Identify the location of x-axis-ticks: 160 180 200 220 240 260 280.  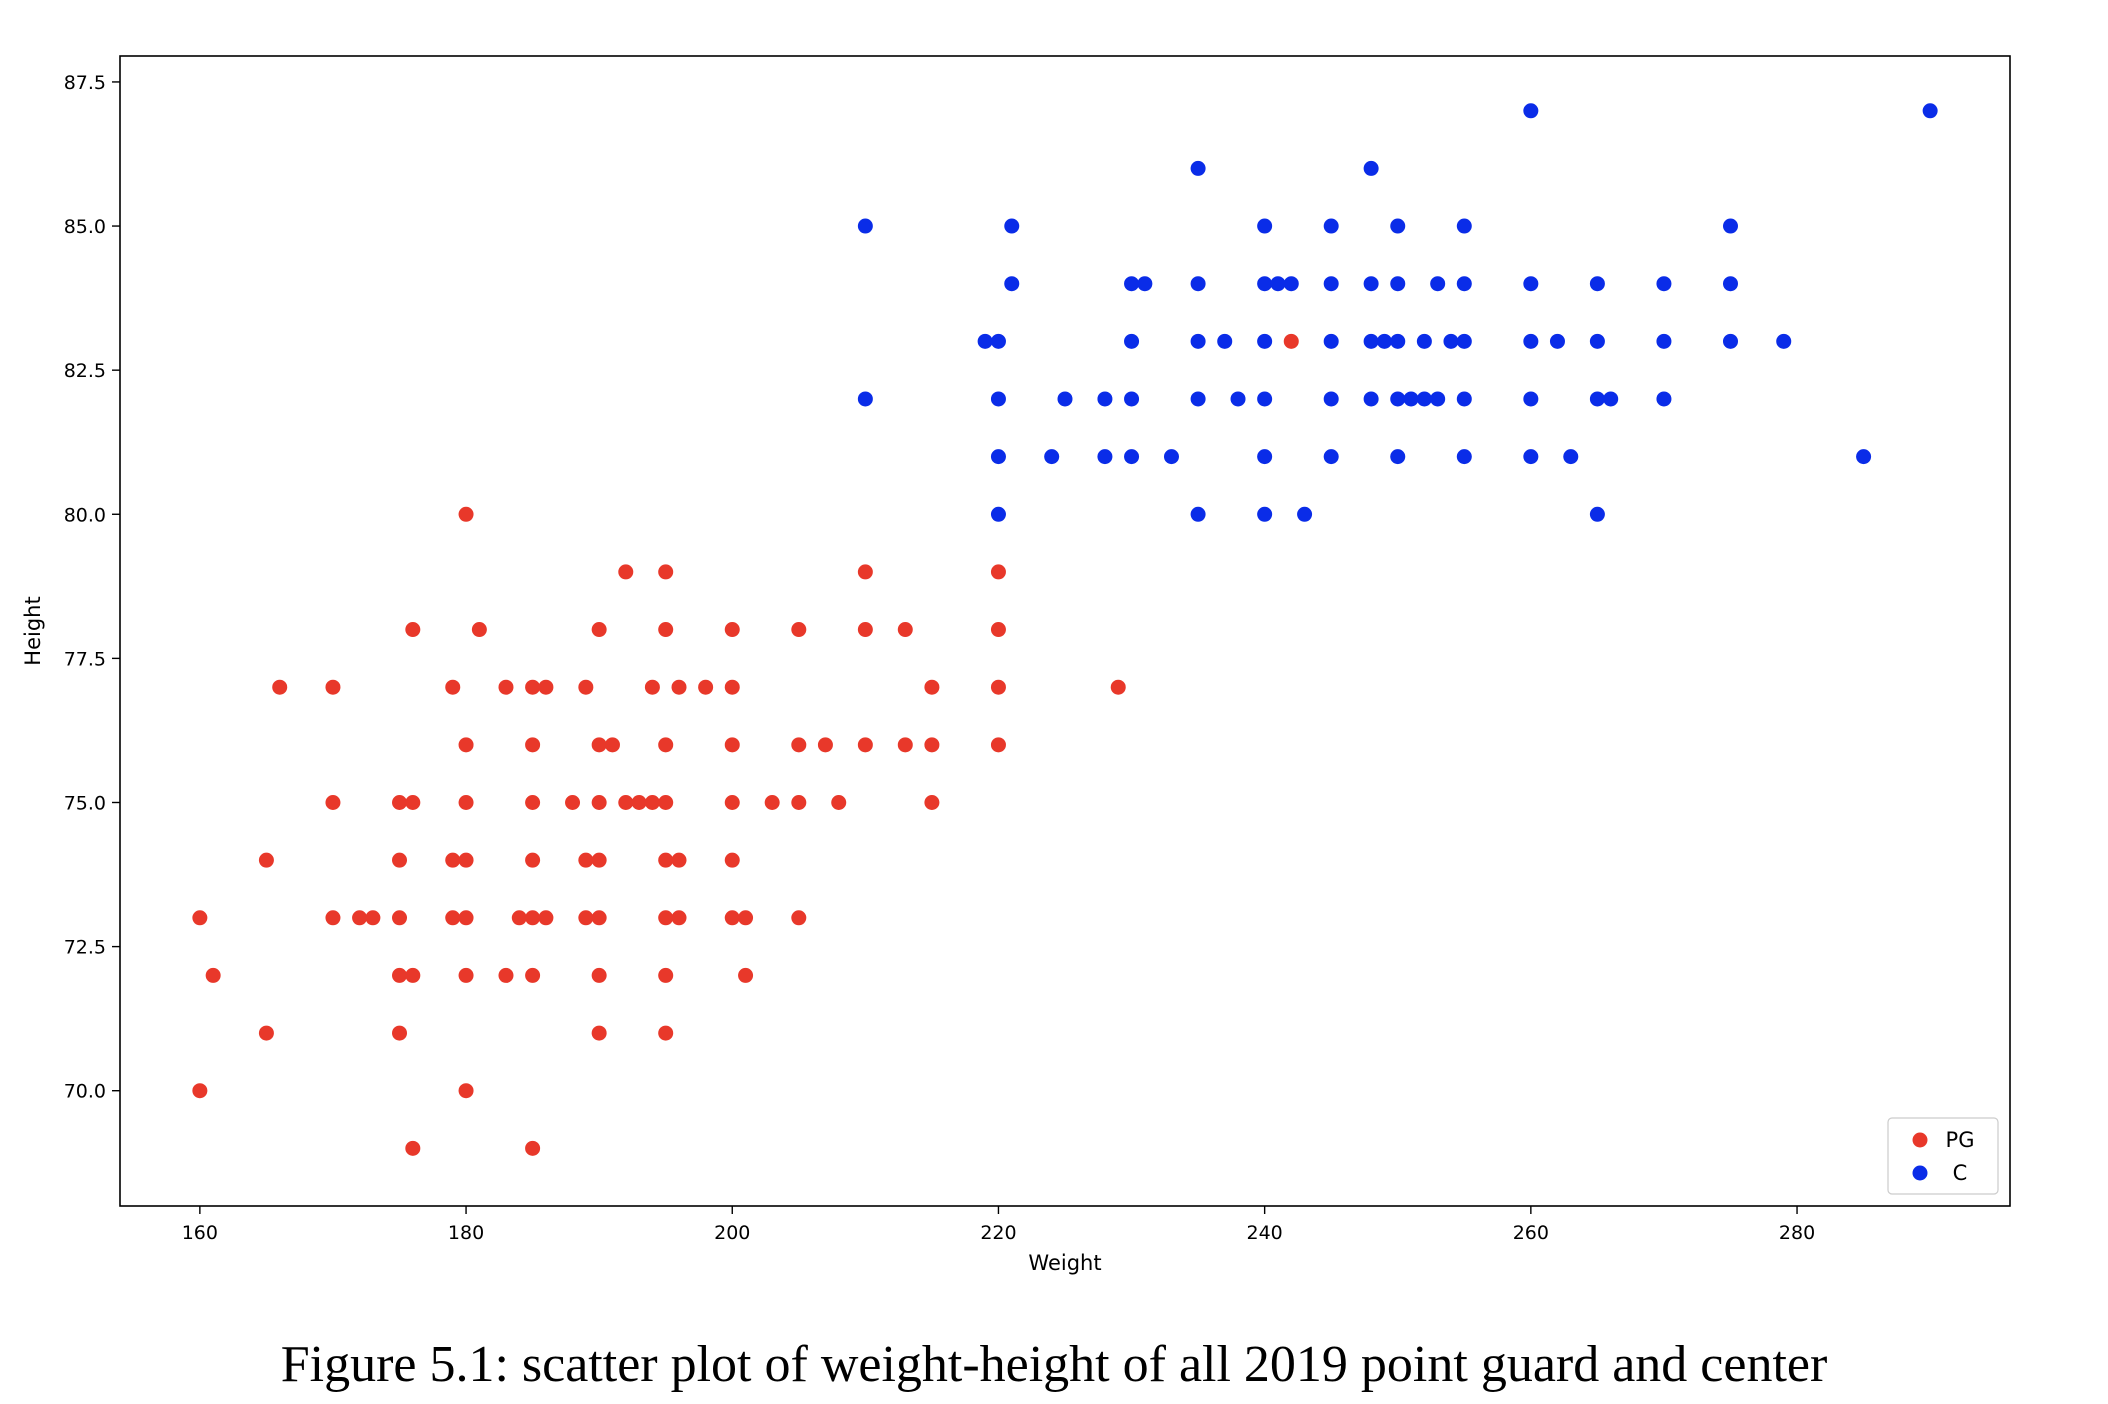
(998, 1225).